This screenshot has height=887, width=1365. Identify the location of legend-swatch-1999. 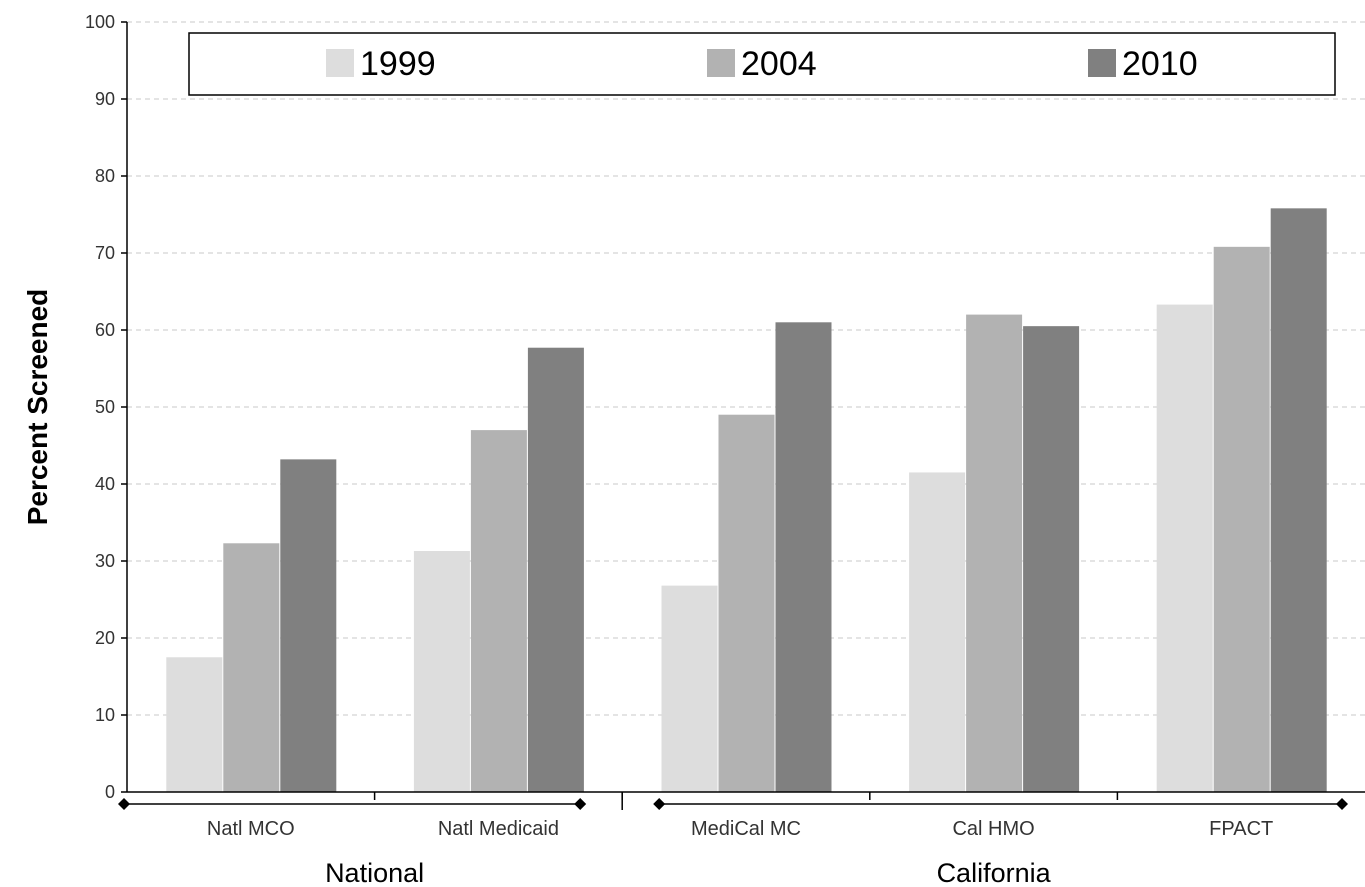
(340, 63).